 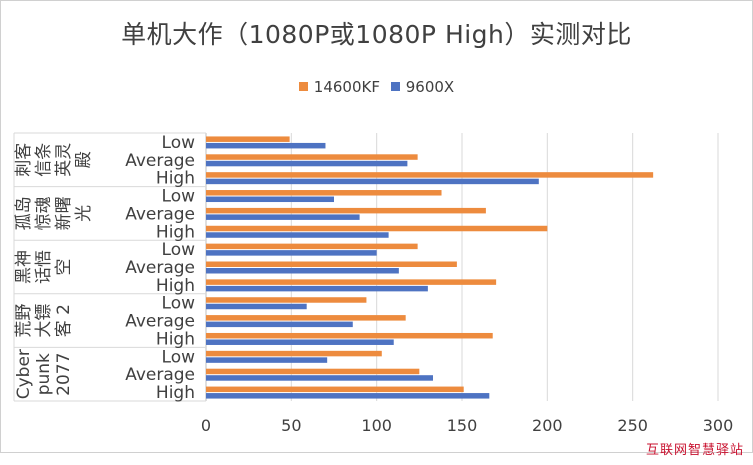 What do you see at coordinates (175, 286) in the screenshot?
I see `subcategory-label-2-2: High` at bounding box center [175, 286].